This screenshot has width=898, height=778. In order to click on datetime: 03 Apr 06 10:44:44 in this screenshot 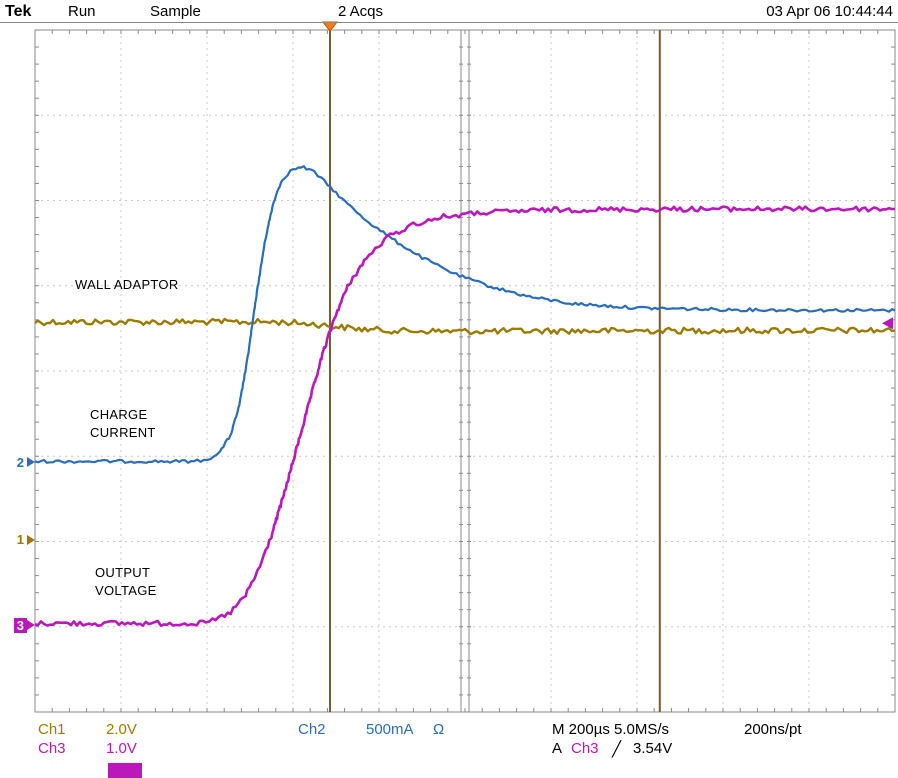, I will do `click(829, 11)`.